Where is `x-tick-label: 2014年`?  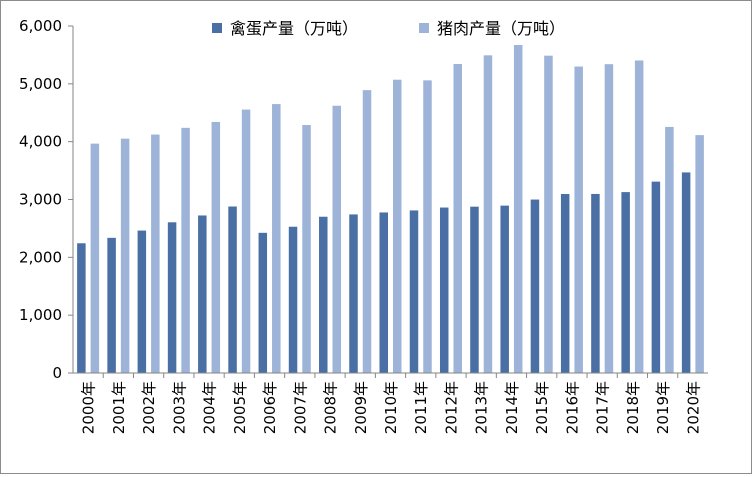 x-tick-label: 2014年 is located at coordinates (512, 407).